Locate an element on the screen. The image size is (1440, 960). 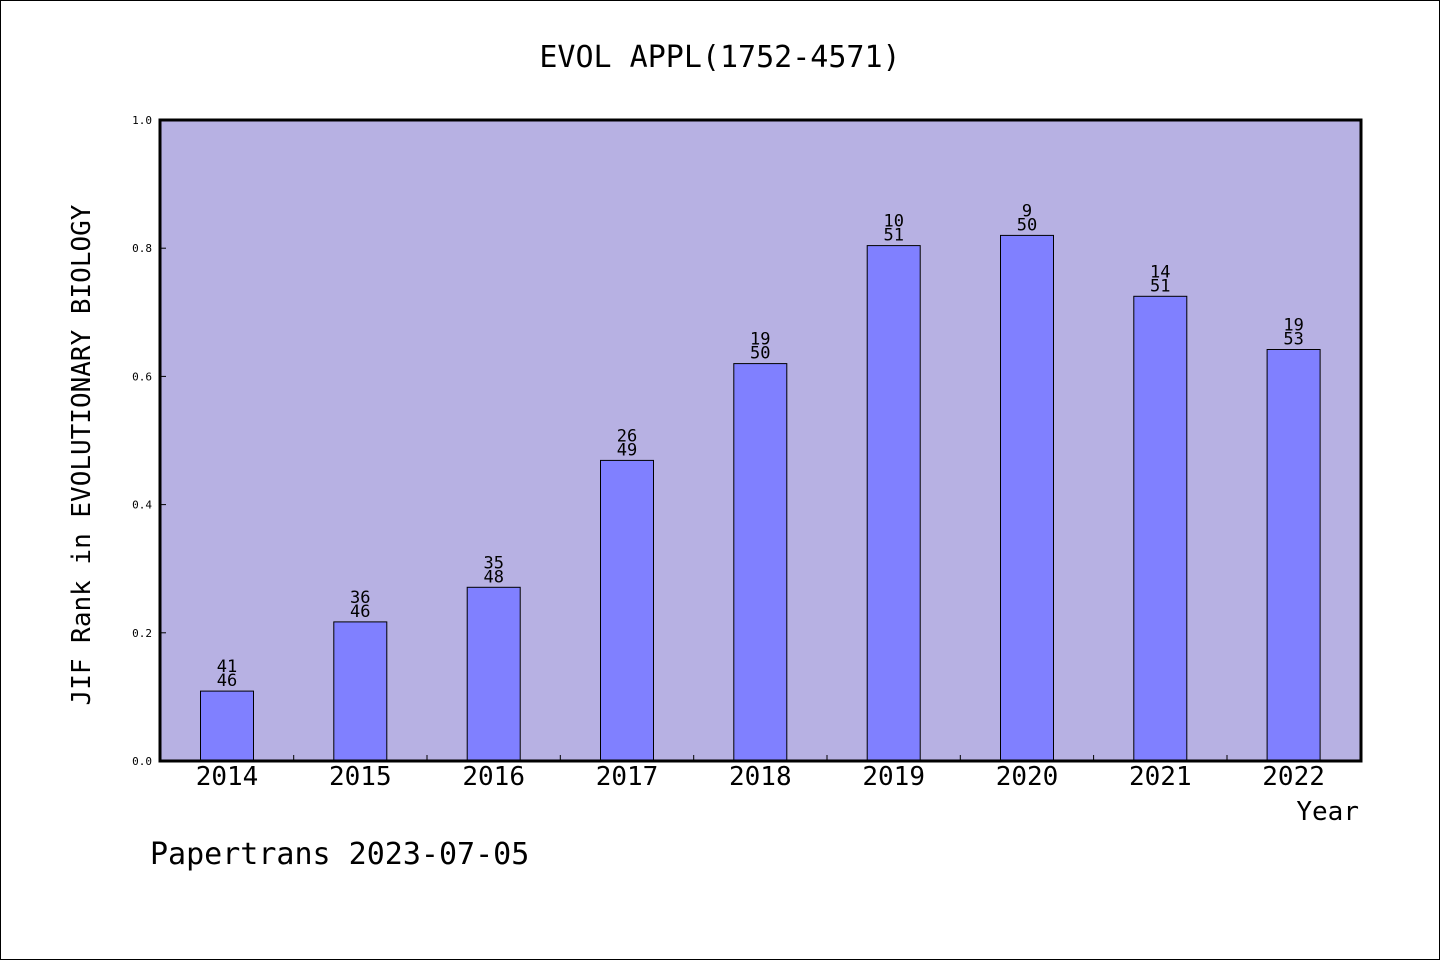
x-tick-label-2015: 2015 is located at coordinates (360, 777).